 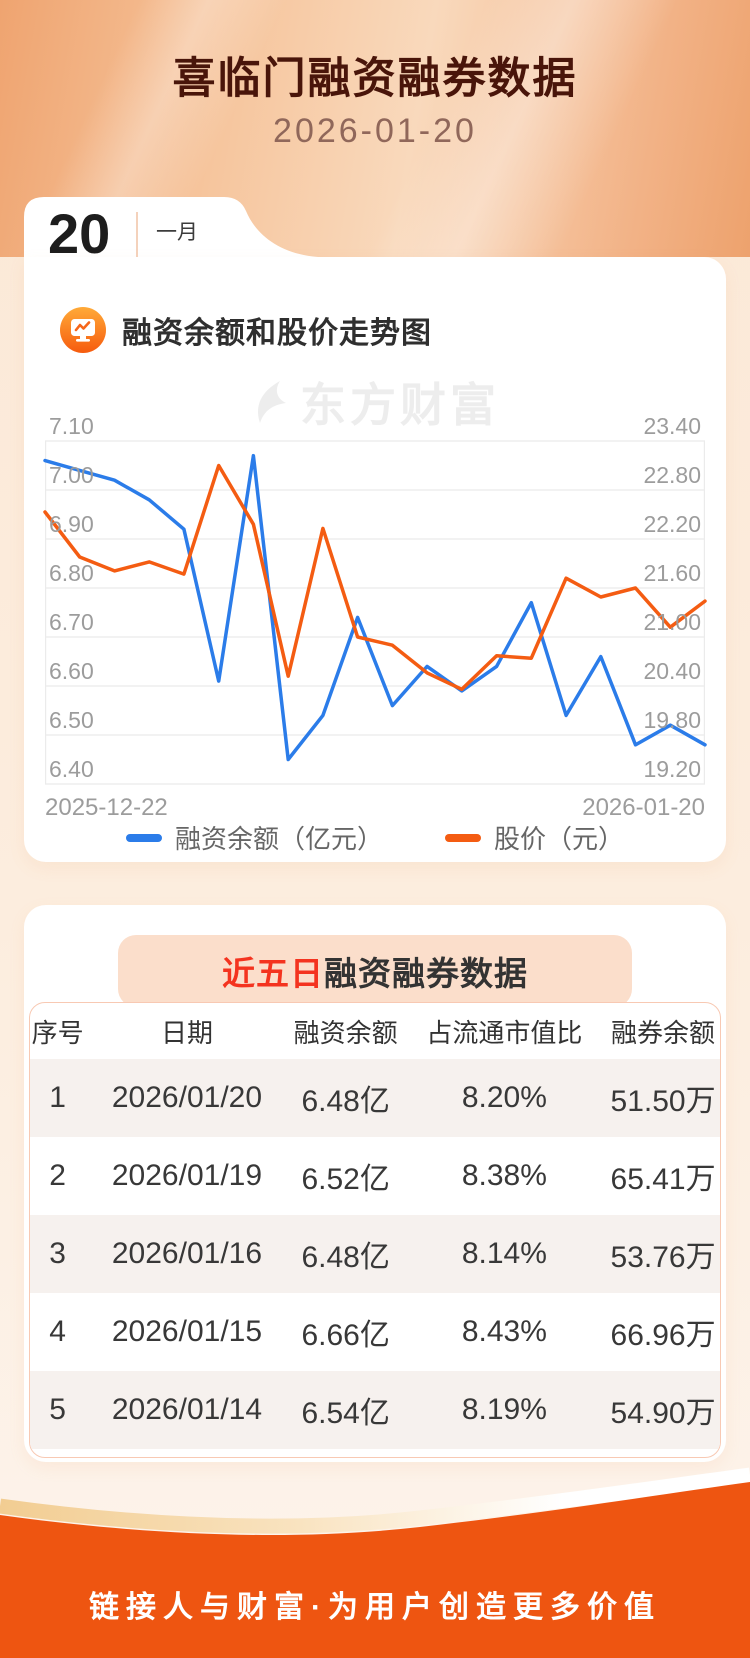 I want to click on table-header-row: 序号 日期 融资余额 占流通市值比 融券余额, so click(x=375, y=1031).